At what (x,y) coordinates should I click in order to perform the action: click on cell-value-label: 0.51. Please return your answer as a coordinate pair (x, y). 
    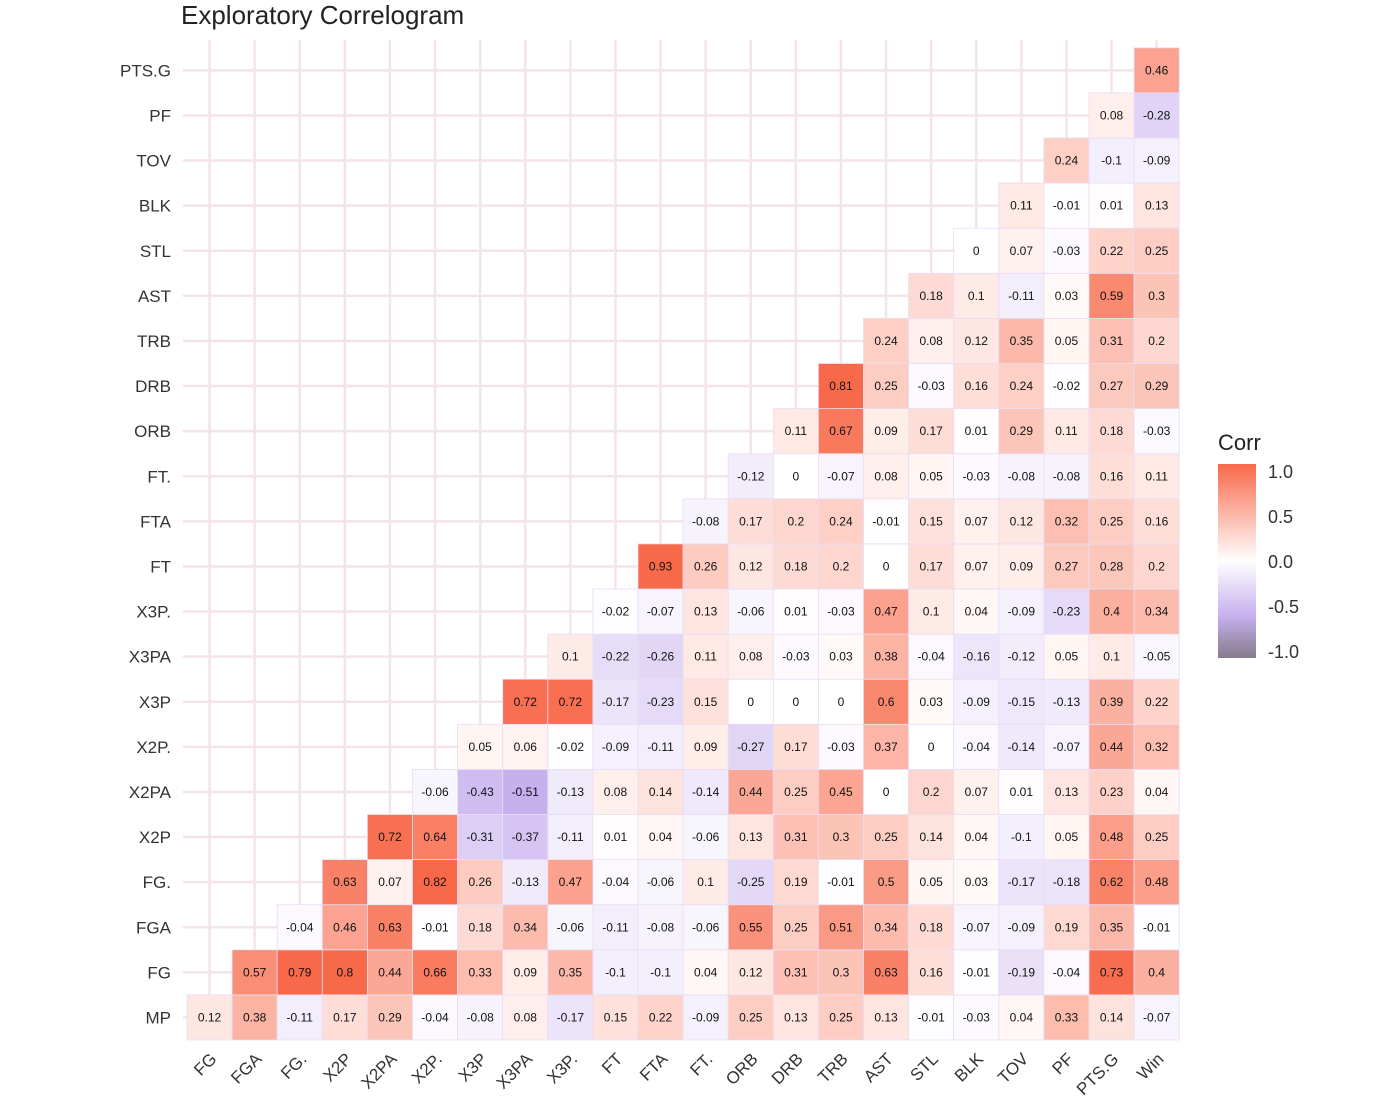
    Looking at the image, I should click on (841, 927).